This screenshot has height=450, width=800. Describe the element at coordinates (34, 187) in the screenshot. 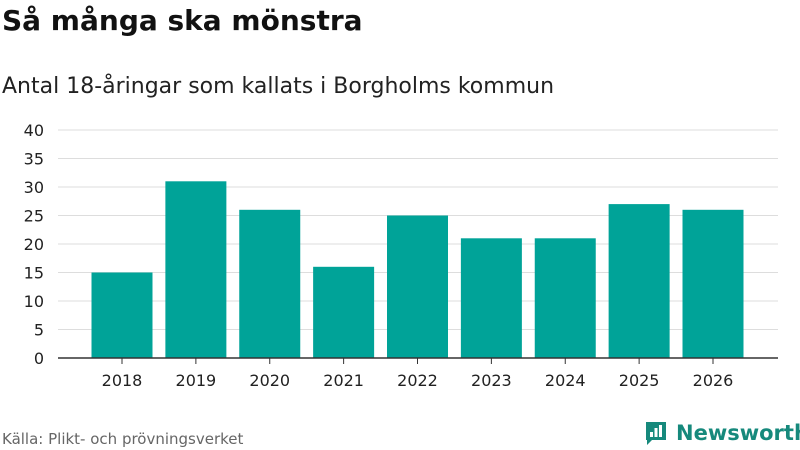

I see `y-tick-label: 30` at that location.